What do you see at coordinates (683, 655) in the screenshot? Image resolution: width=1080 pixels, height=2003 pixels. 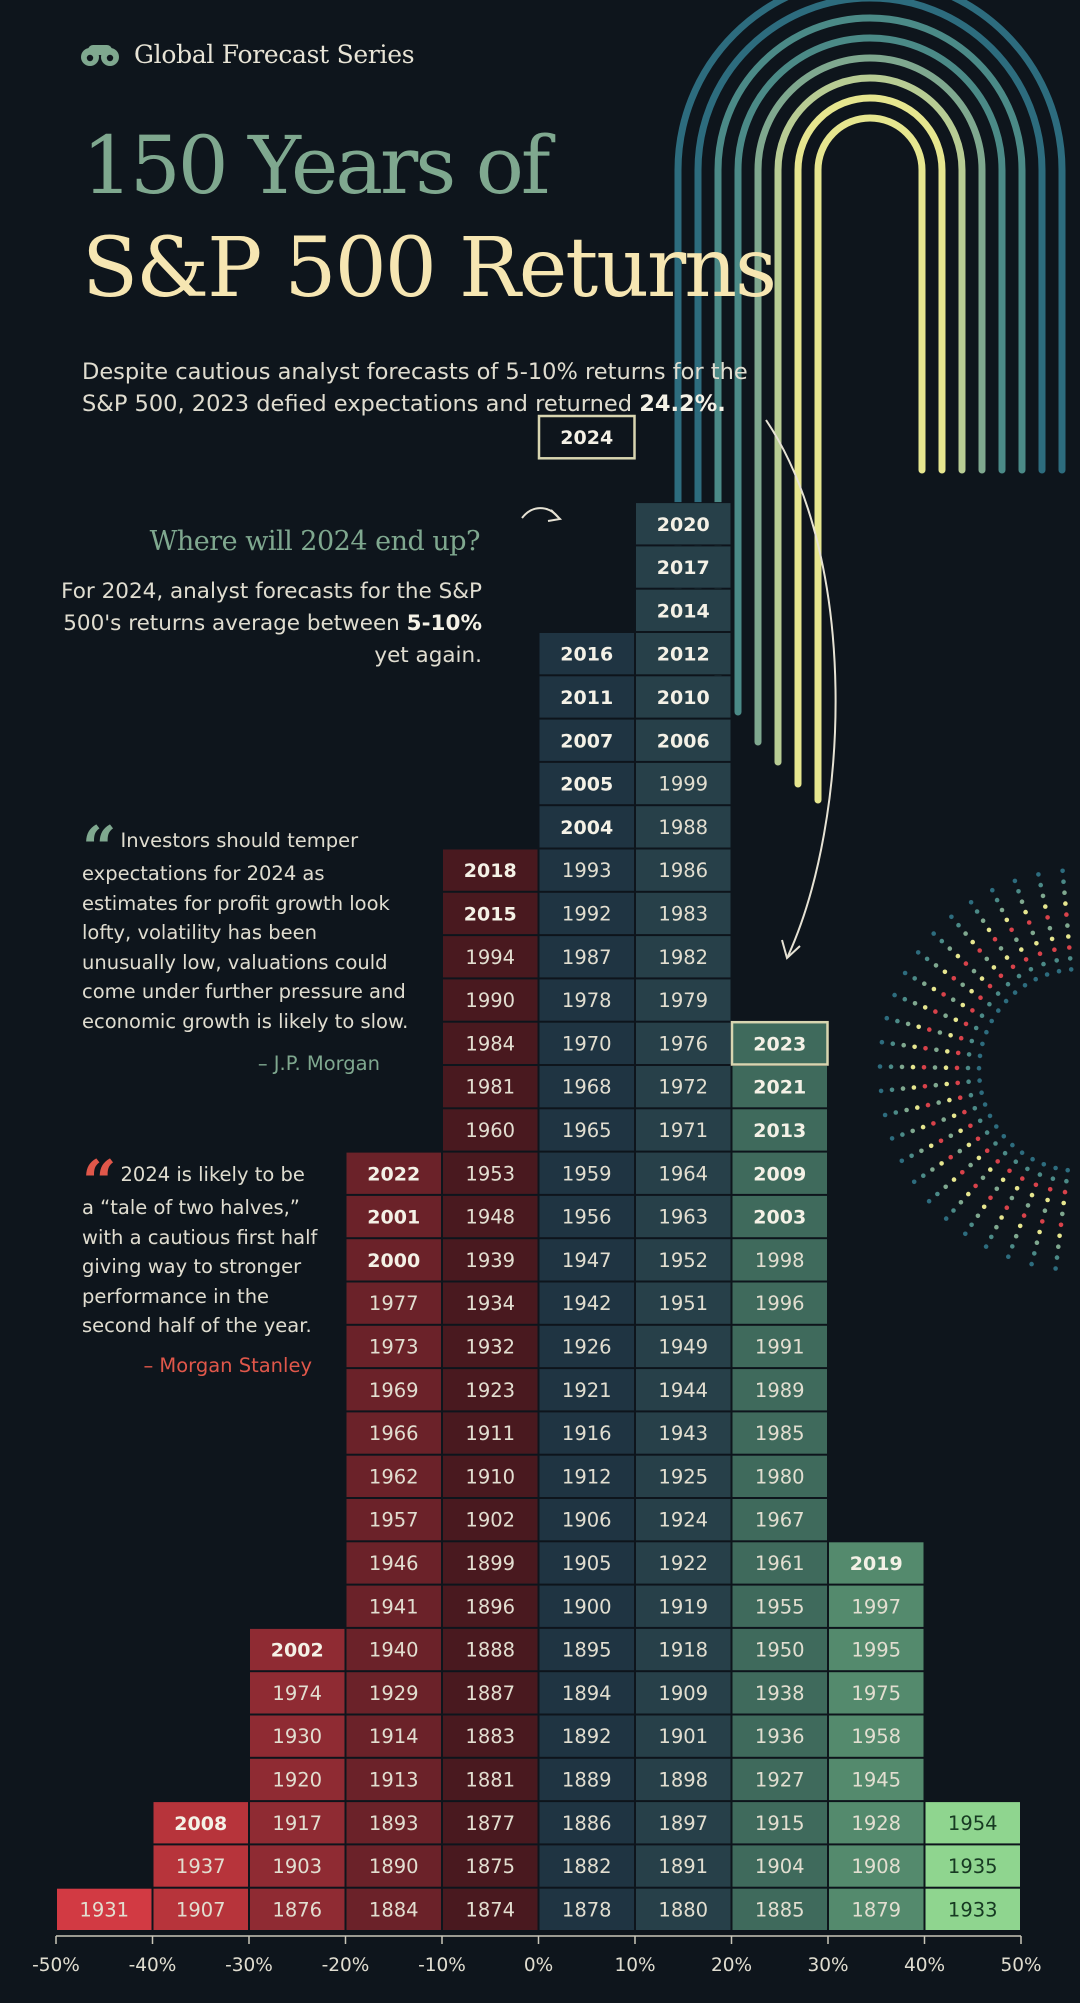 I see `bar-label-2012: 2012` at bounding box center [683, 655].